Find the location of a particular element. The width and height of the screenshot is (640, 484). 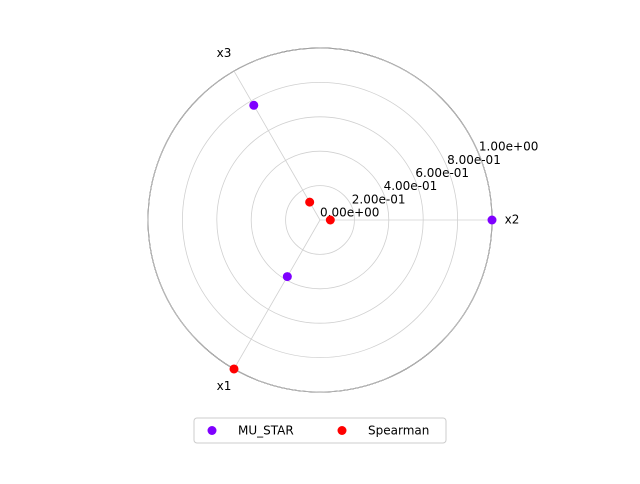

r-tick-label: 1.00e+00 is located at coordinates (508, 147).